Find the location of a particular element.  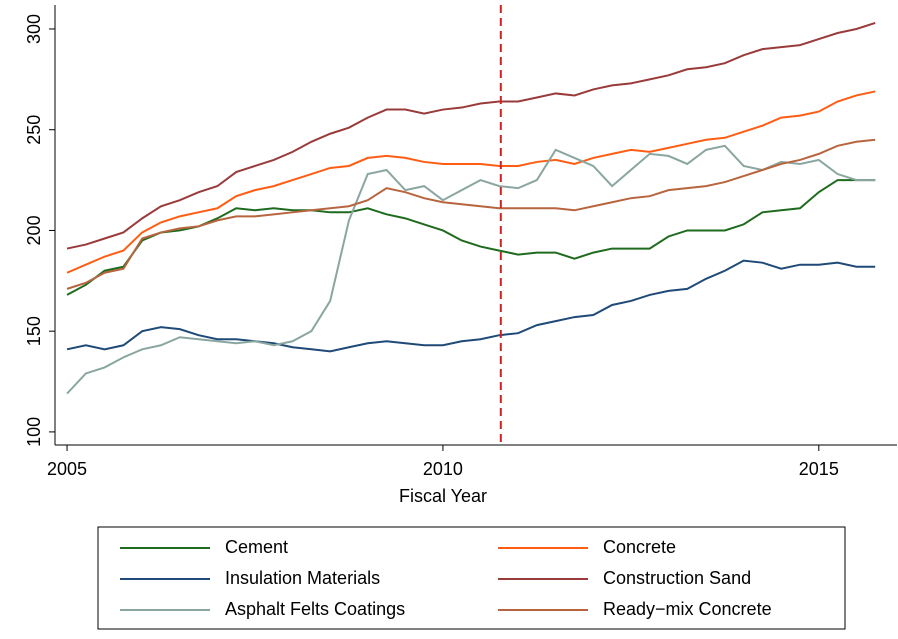

x-tick-label: 2010 is located at coordinates (443, 469).